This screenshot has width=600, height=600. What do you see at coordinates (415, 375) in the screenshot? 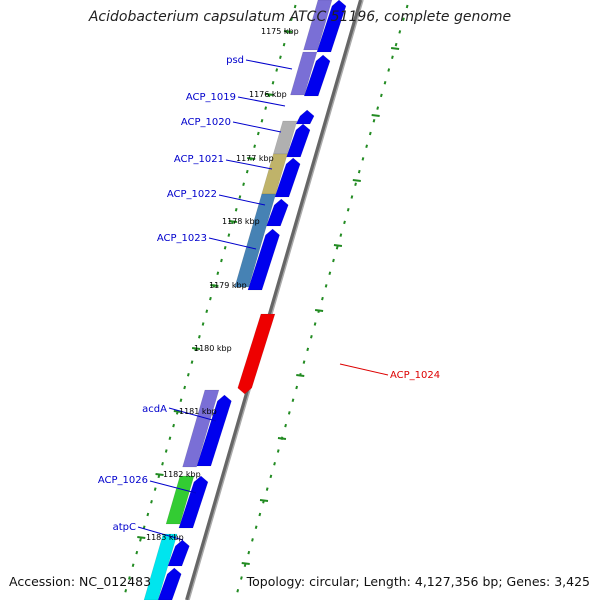
I see `gene-label-acp-1024: ACP_1024` at bounding box center [415, 375].